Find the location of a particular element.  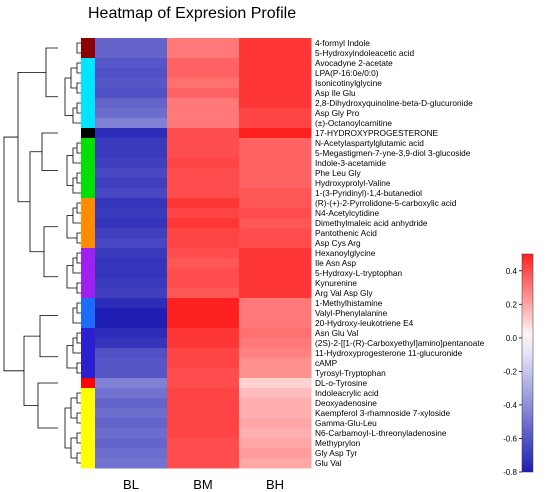

colorbar-tick-label: -0.2 is located at coordinates (510, 371).